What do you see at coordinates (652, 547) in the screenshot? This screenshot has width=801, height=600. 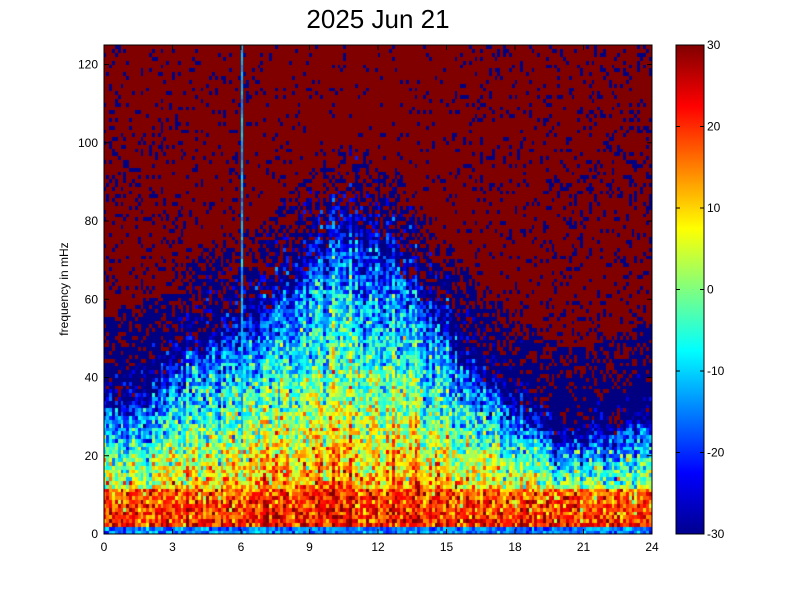 I see `x-tick-label: 24` at bounding box center [652, 547].